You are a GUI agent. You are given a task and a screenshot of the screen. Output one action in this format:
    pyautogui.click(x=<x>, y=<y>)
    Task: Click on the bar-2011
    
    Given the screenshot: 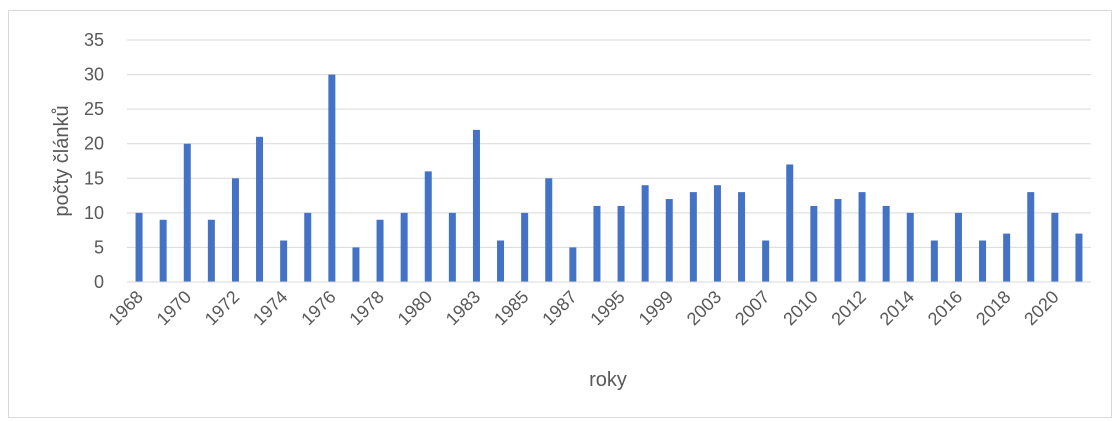 What is the action you would take?
    pyautogui.click(x=838, y=240)
    